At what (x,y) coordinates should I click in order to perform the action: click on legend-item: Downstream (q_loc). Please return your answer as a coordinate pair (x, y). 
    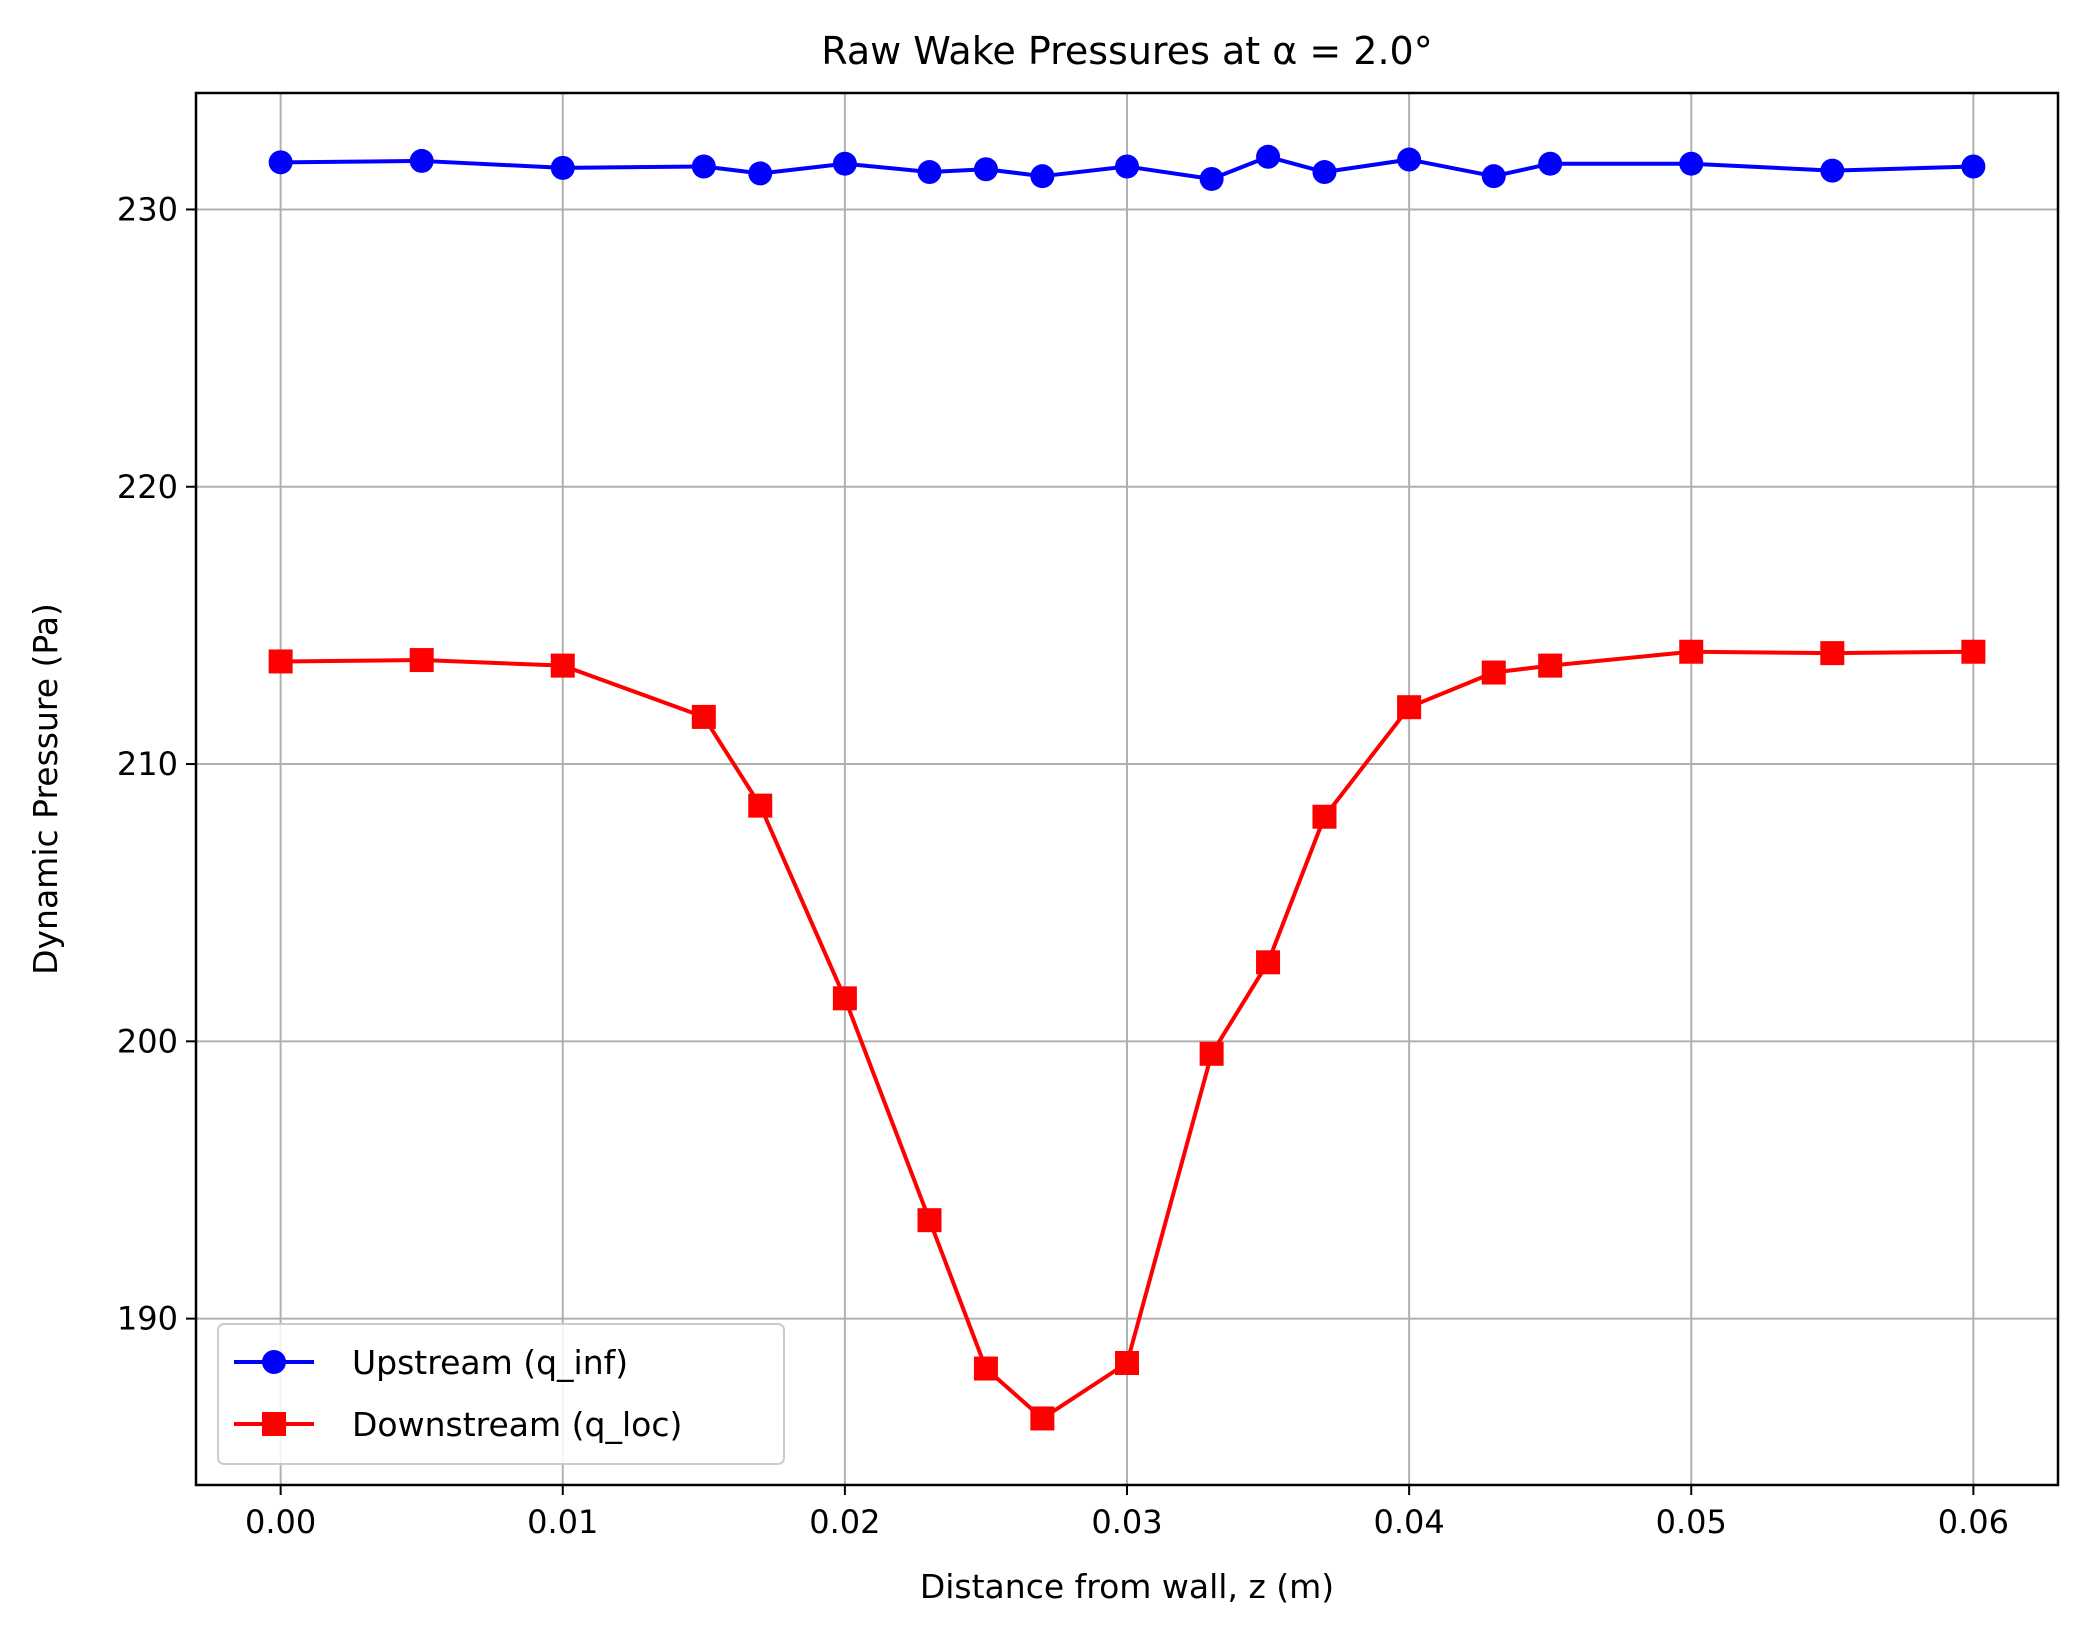
    Looking at the image, I should click on (458, 1424).